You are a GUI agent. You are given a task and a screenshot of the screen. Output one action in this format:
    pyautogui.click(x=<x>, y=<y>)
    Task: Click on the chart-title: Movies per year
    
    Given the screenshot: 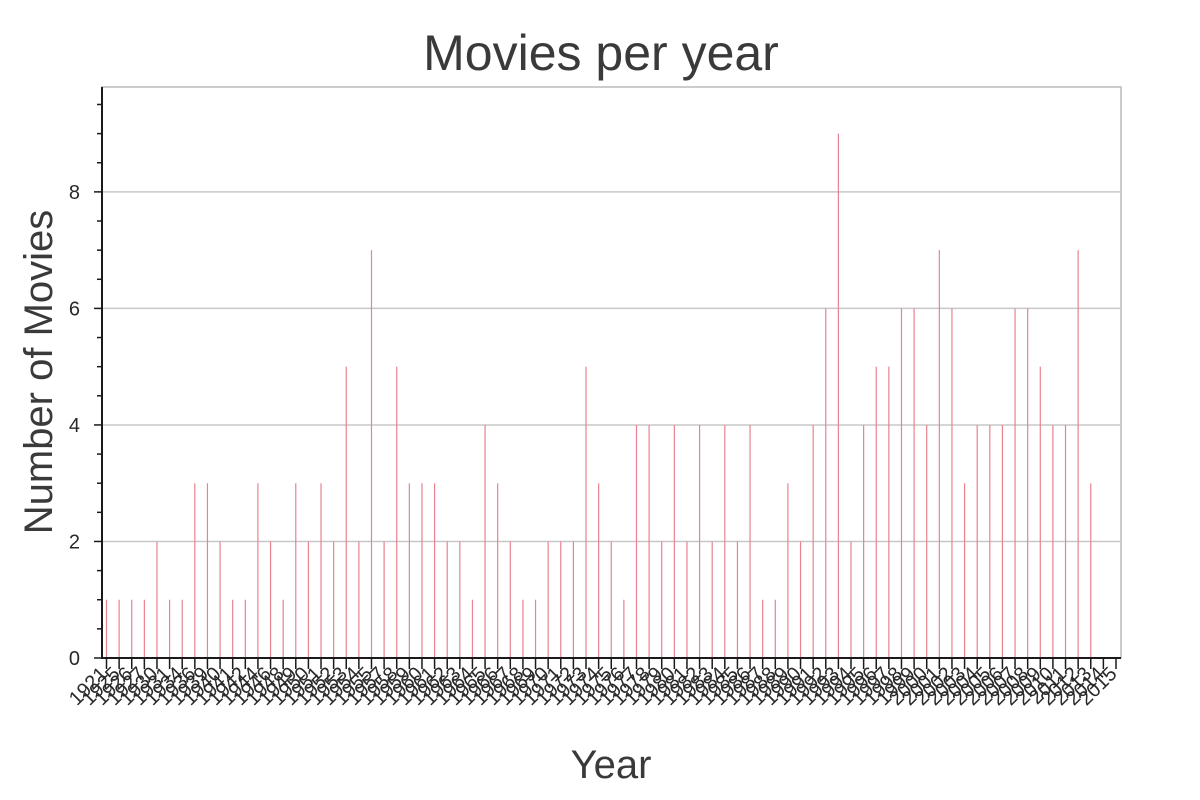 What is the action you would take?
    pyautogui.click(x=601, y=53)
    